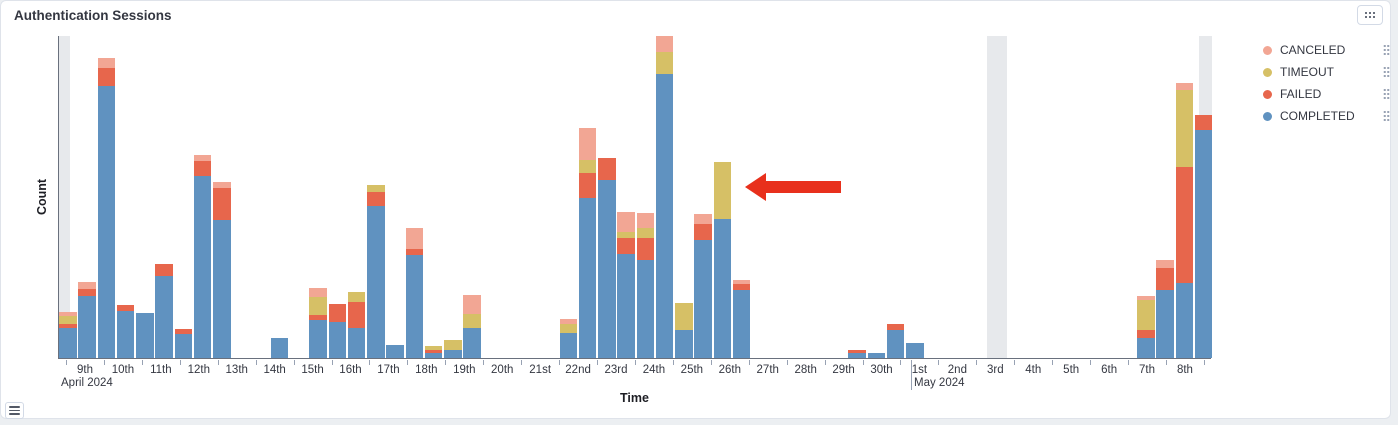 The width and height of the screenshot is (1398, 425). I want to click on legend-item-label: TIMEOUT, so click(1307, 72).